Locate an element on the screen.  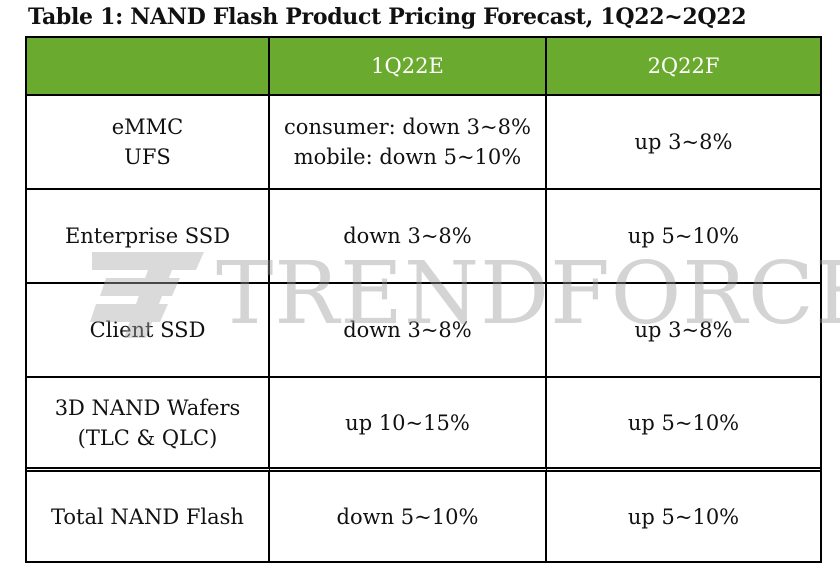
q1-forecast-cell: consumer: down 3~8% mobile: down 5~10% is located at coordinates (408, 143).